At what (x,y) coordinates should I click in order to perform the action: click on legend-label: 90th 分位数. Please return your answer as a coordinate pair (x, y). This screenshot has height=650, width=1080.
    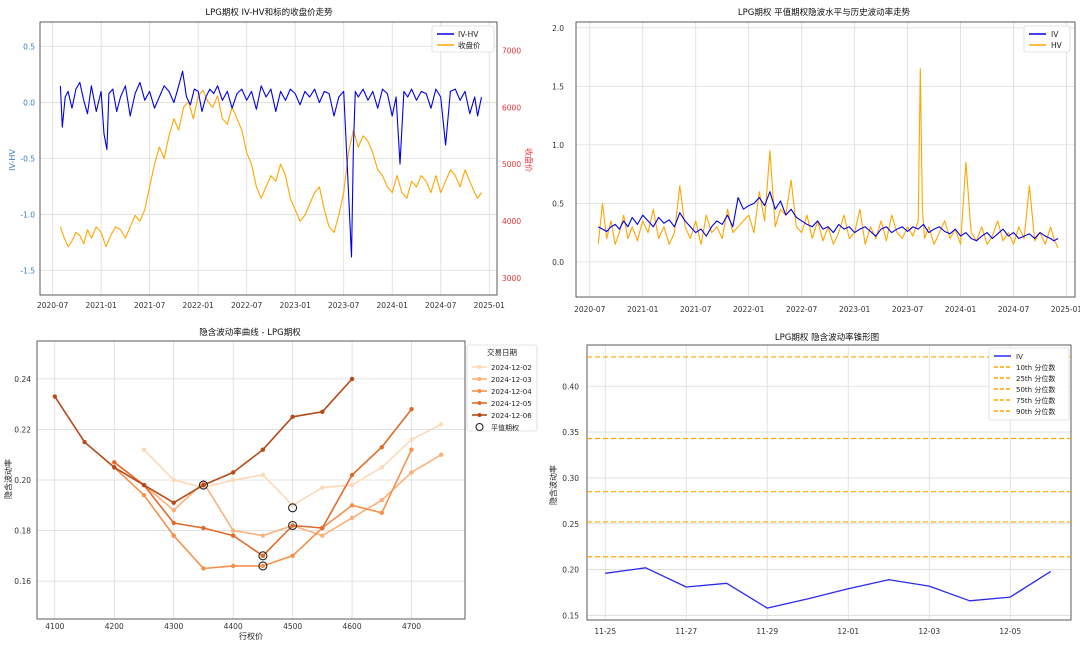
    Looking at the image, I should click on (1035, 411).